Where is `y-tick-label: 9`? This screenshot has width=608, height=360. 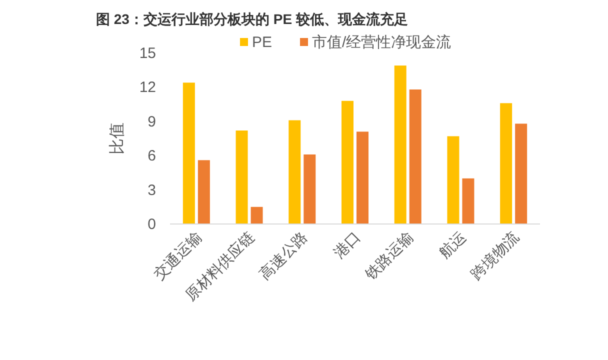 y-tick-label: 9 is located at coordinates (152, 121).